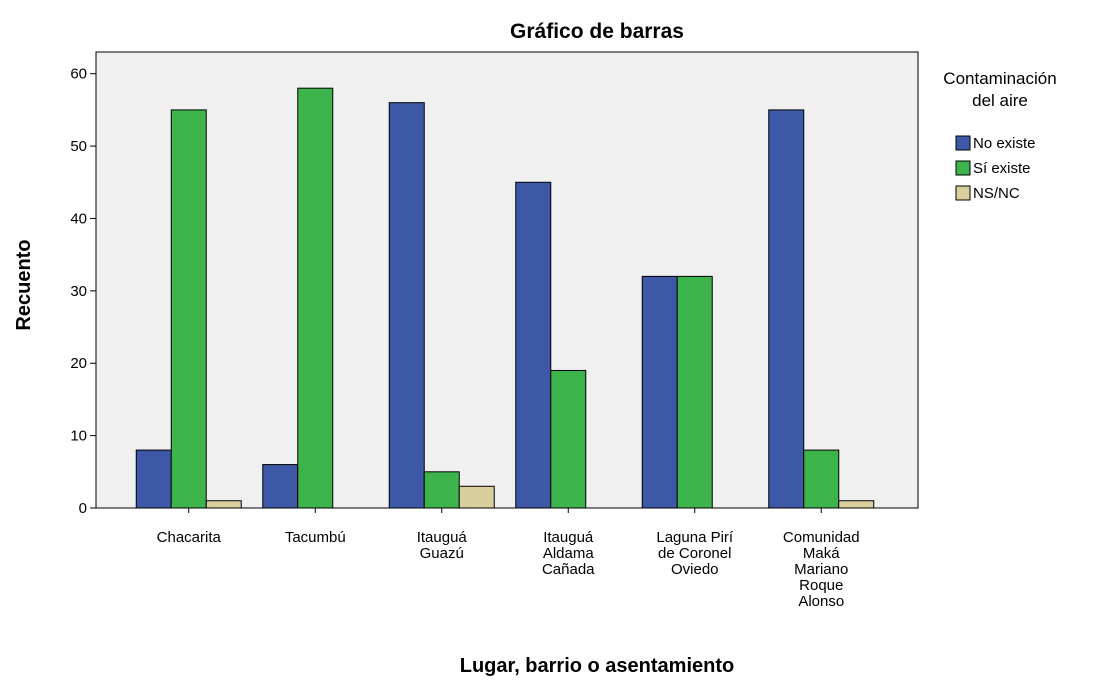 The height and width of the screenshot is (684, 1105). I want to click on y-tick-label: 10, so click(78, 436).